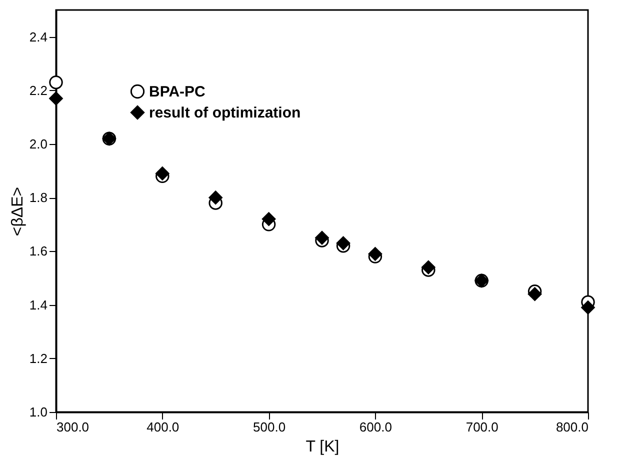 The image size is (620, 469). Describe the element at coordinates (375, 427) in the screenshot. I see `x-tick-label: 600.0` at that location.